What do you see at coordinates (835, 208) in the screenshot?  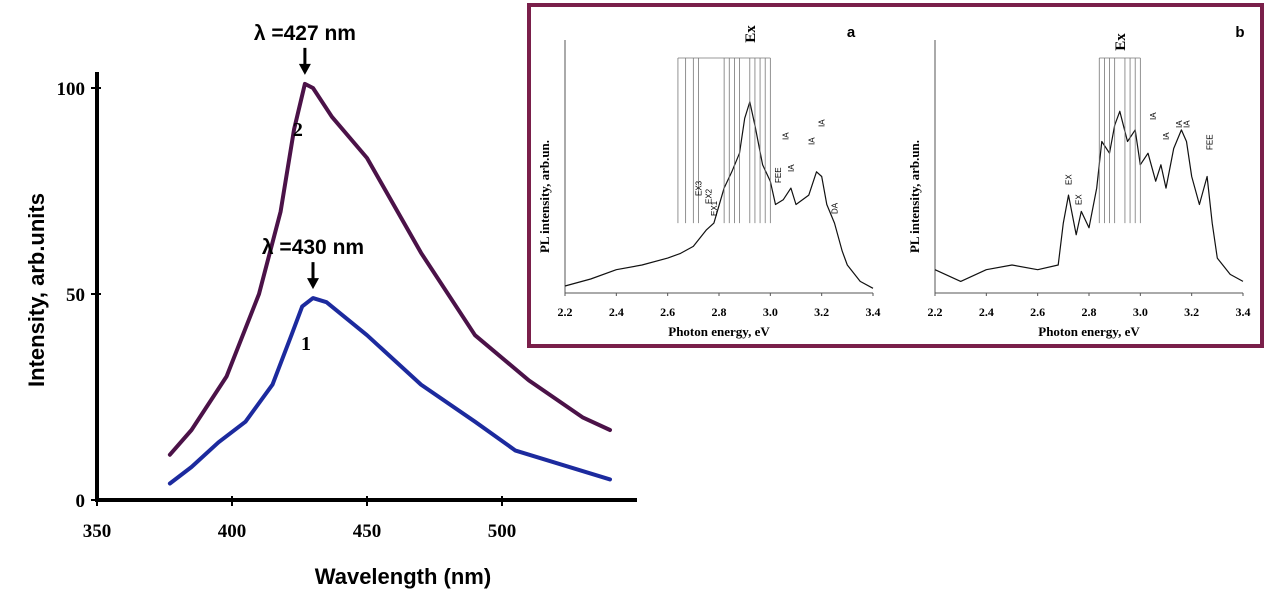 I see `peak-label: DA` at bounding box center [835, 208].